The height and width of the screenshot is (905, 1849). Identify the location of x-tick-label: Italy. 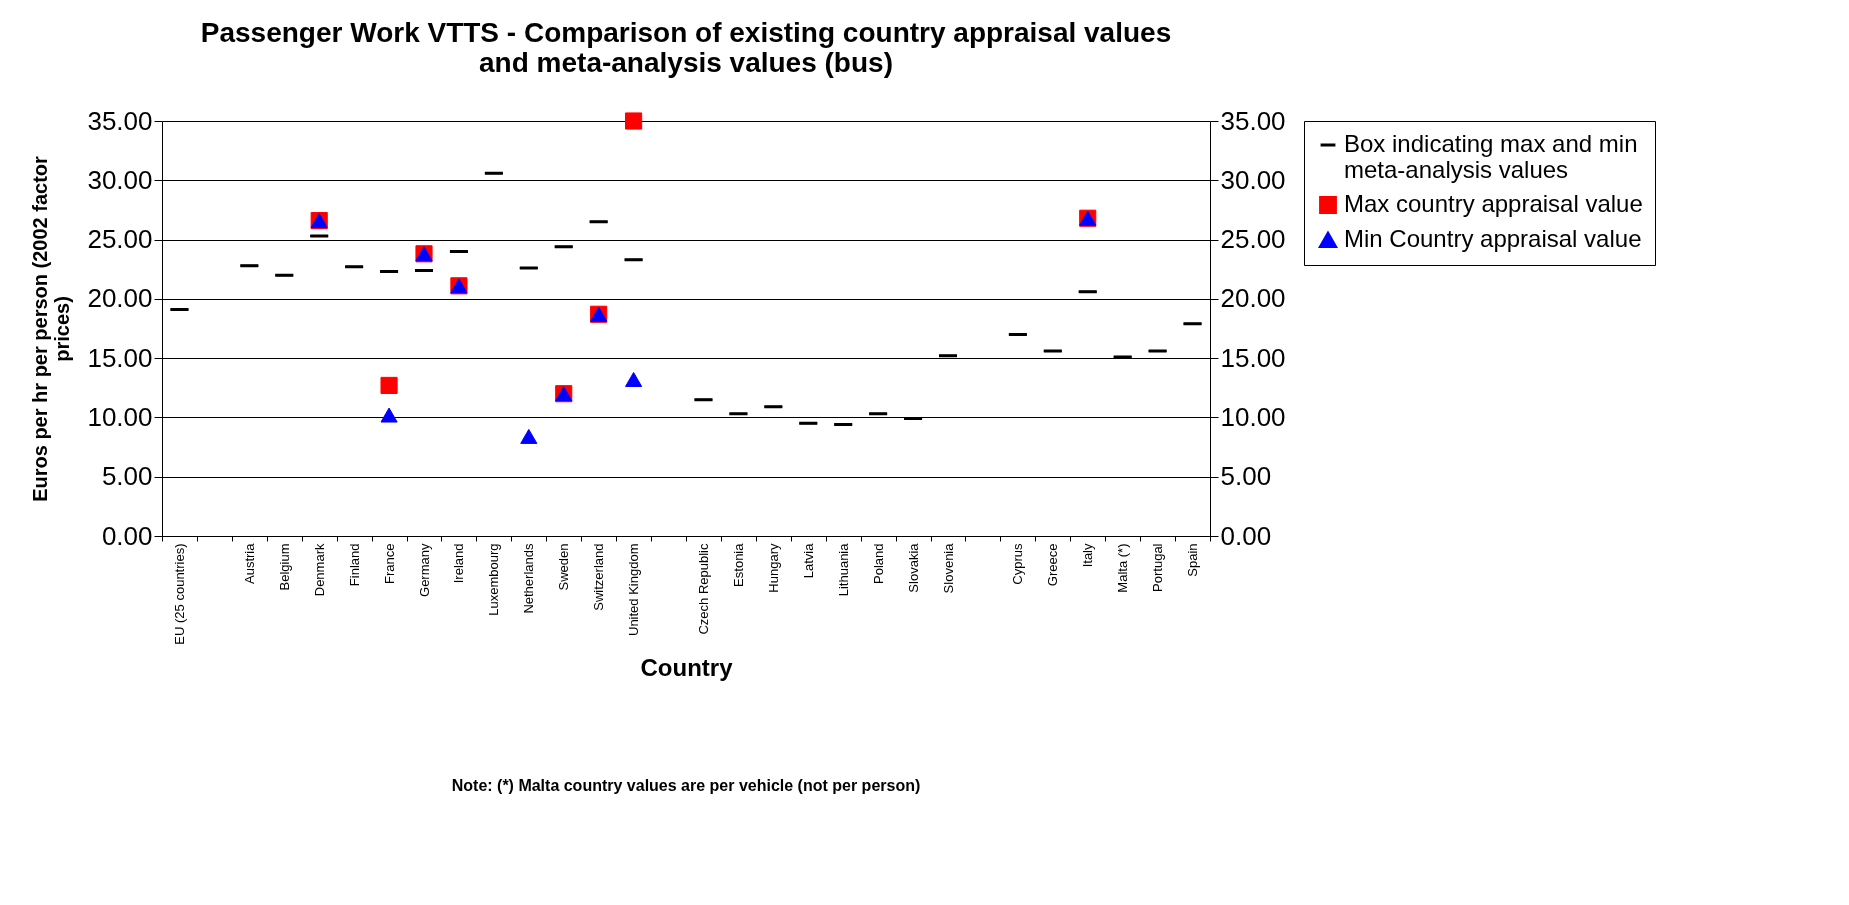
(1088, 555).